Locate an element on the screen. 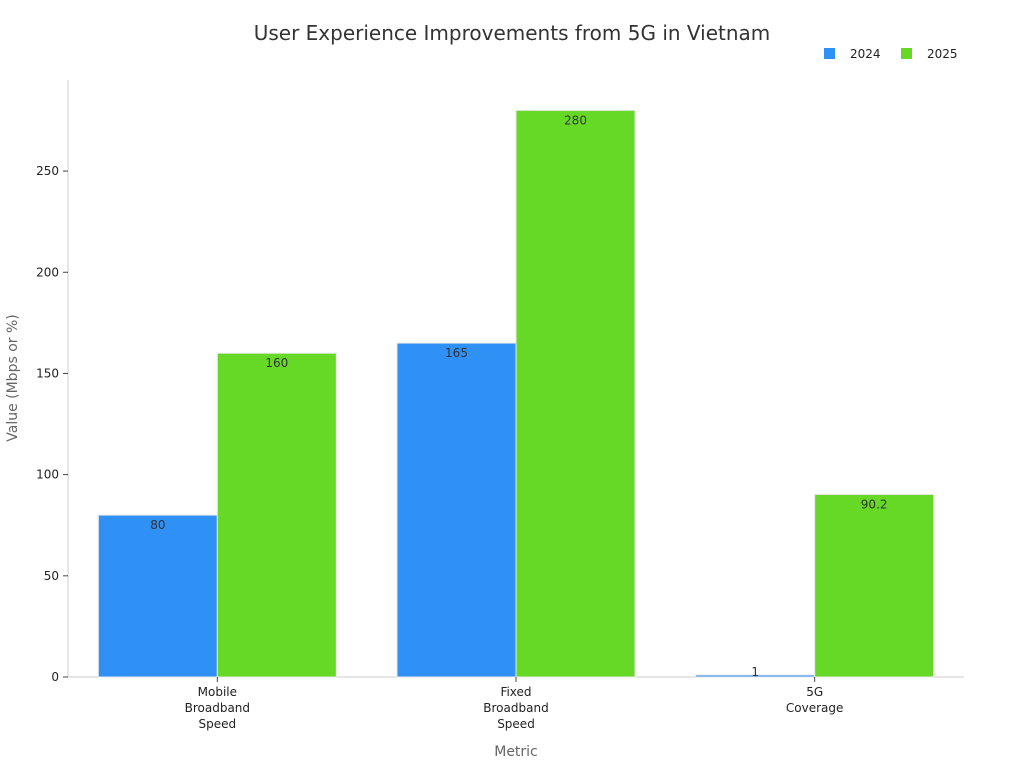 The height and width of the screenshot is (768, 1024). y-tick-label: 250 is located at coordinates (47, 171).